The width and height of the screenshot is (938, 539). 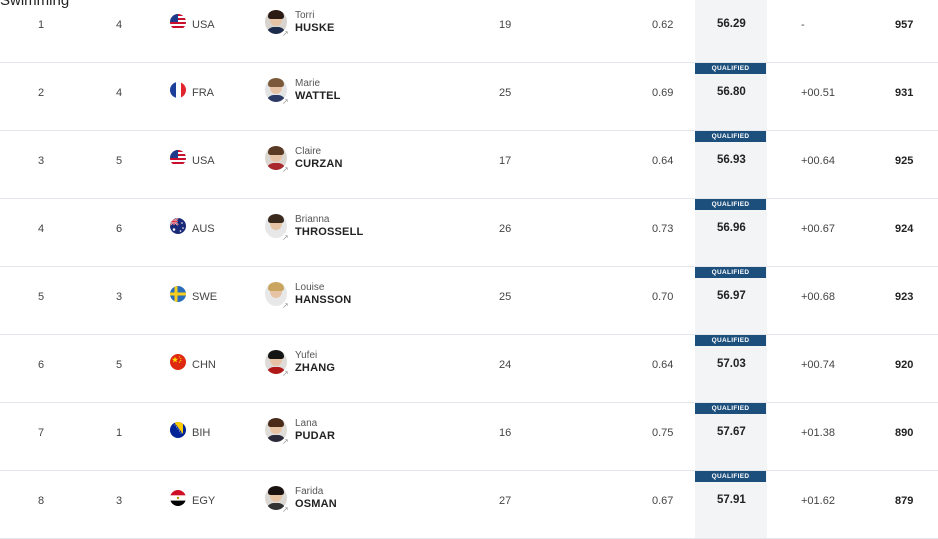 I want to click on lane-cell: 3, so click(x=119, y=297).